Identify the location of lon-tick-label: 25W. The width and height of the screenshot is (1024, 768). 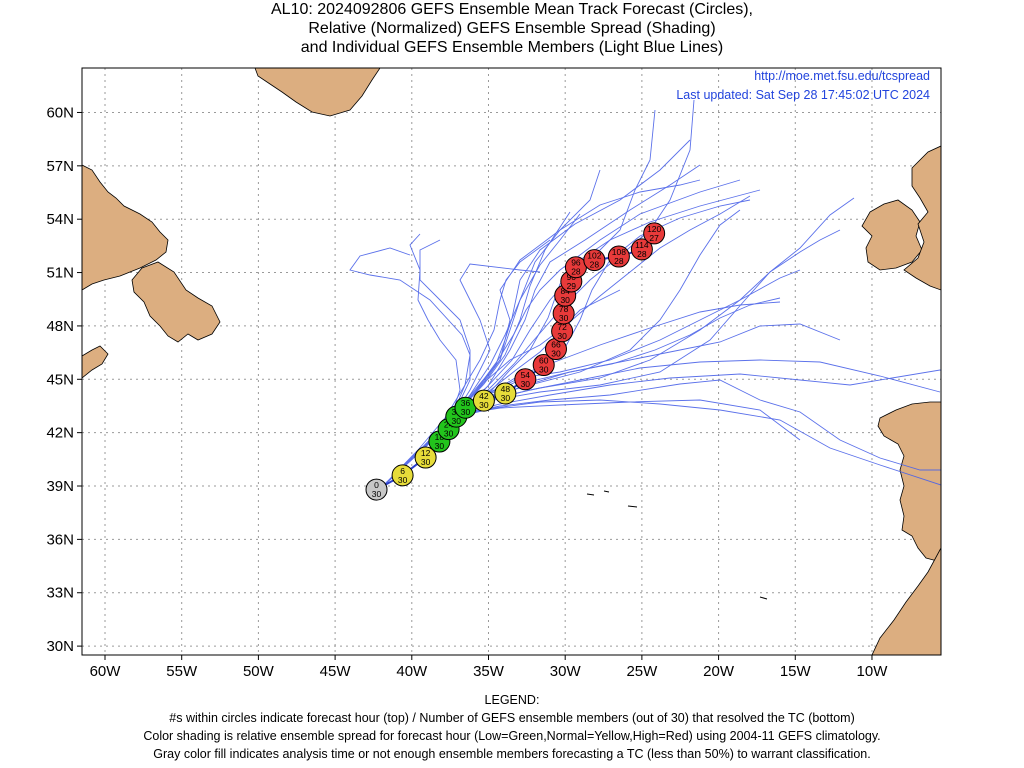
(642, 671).